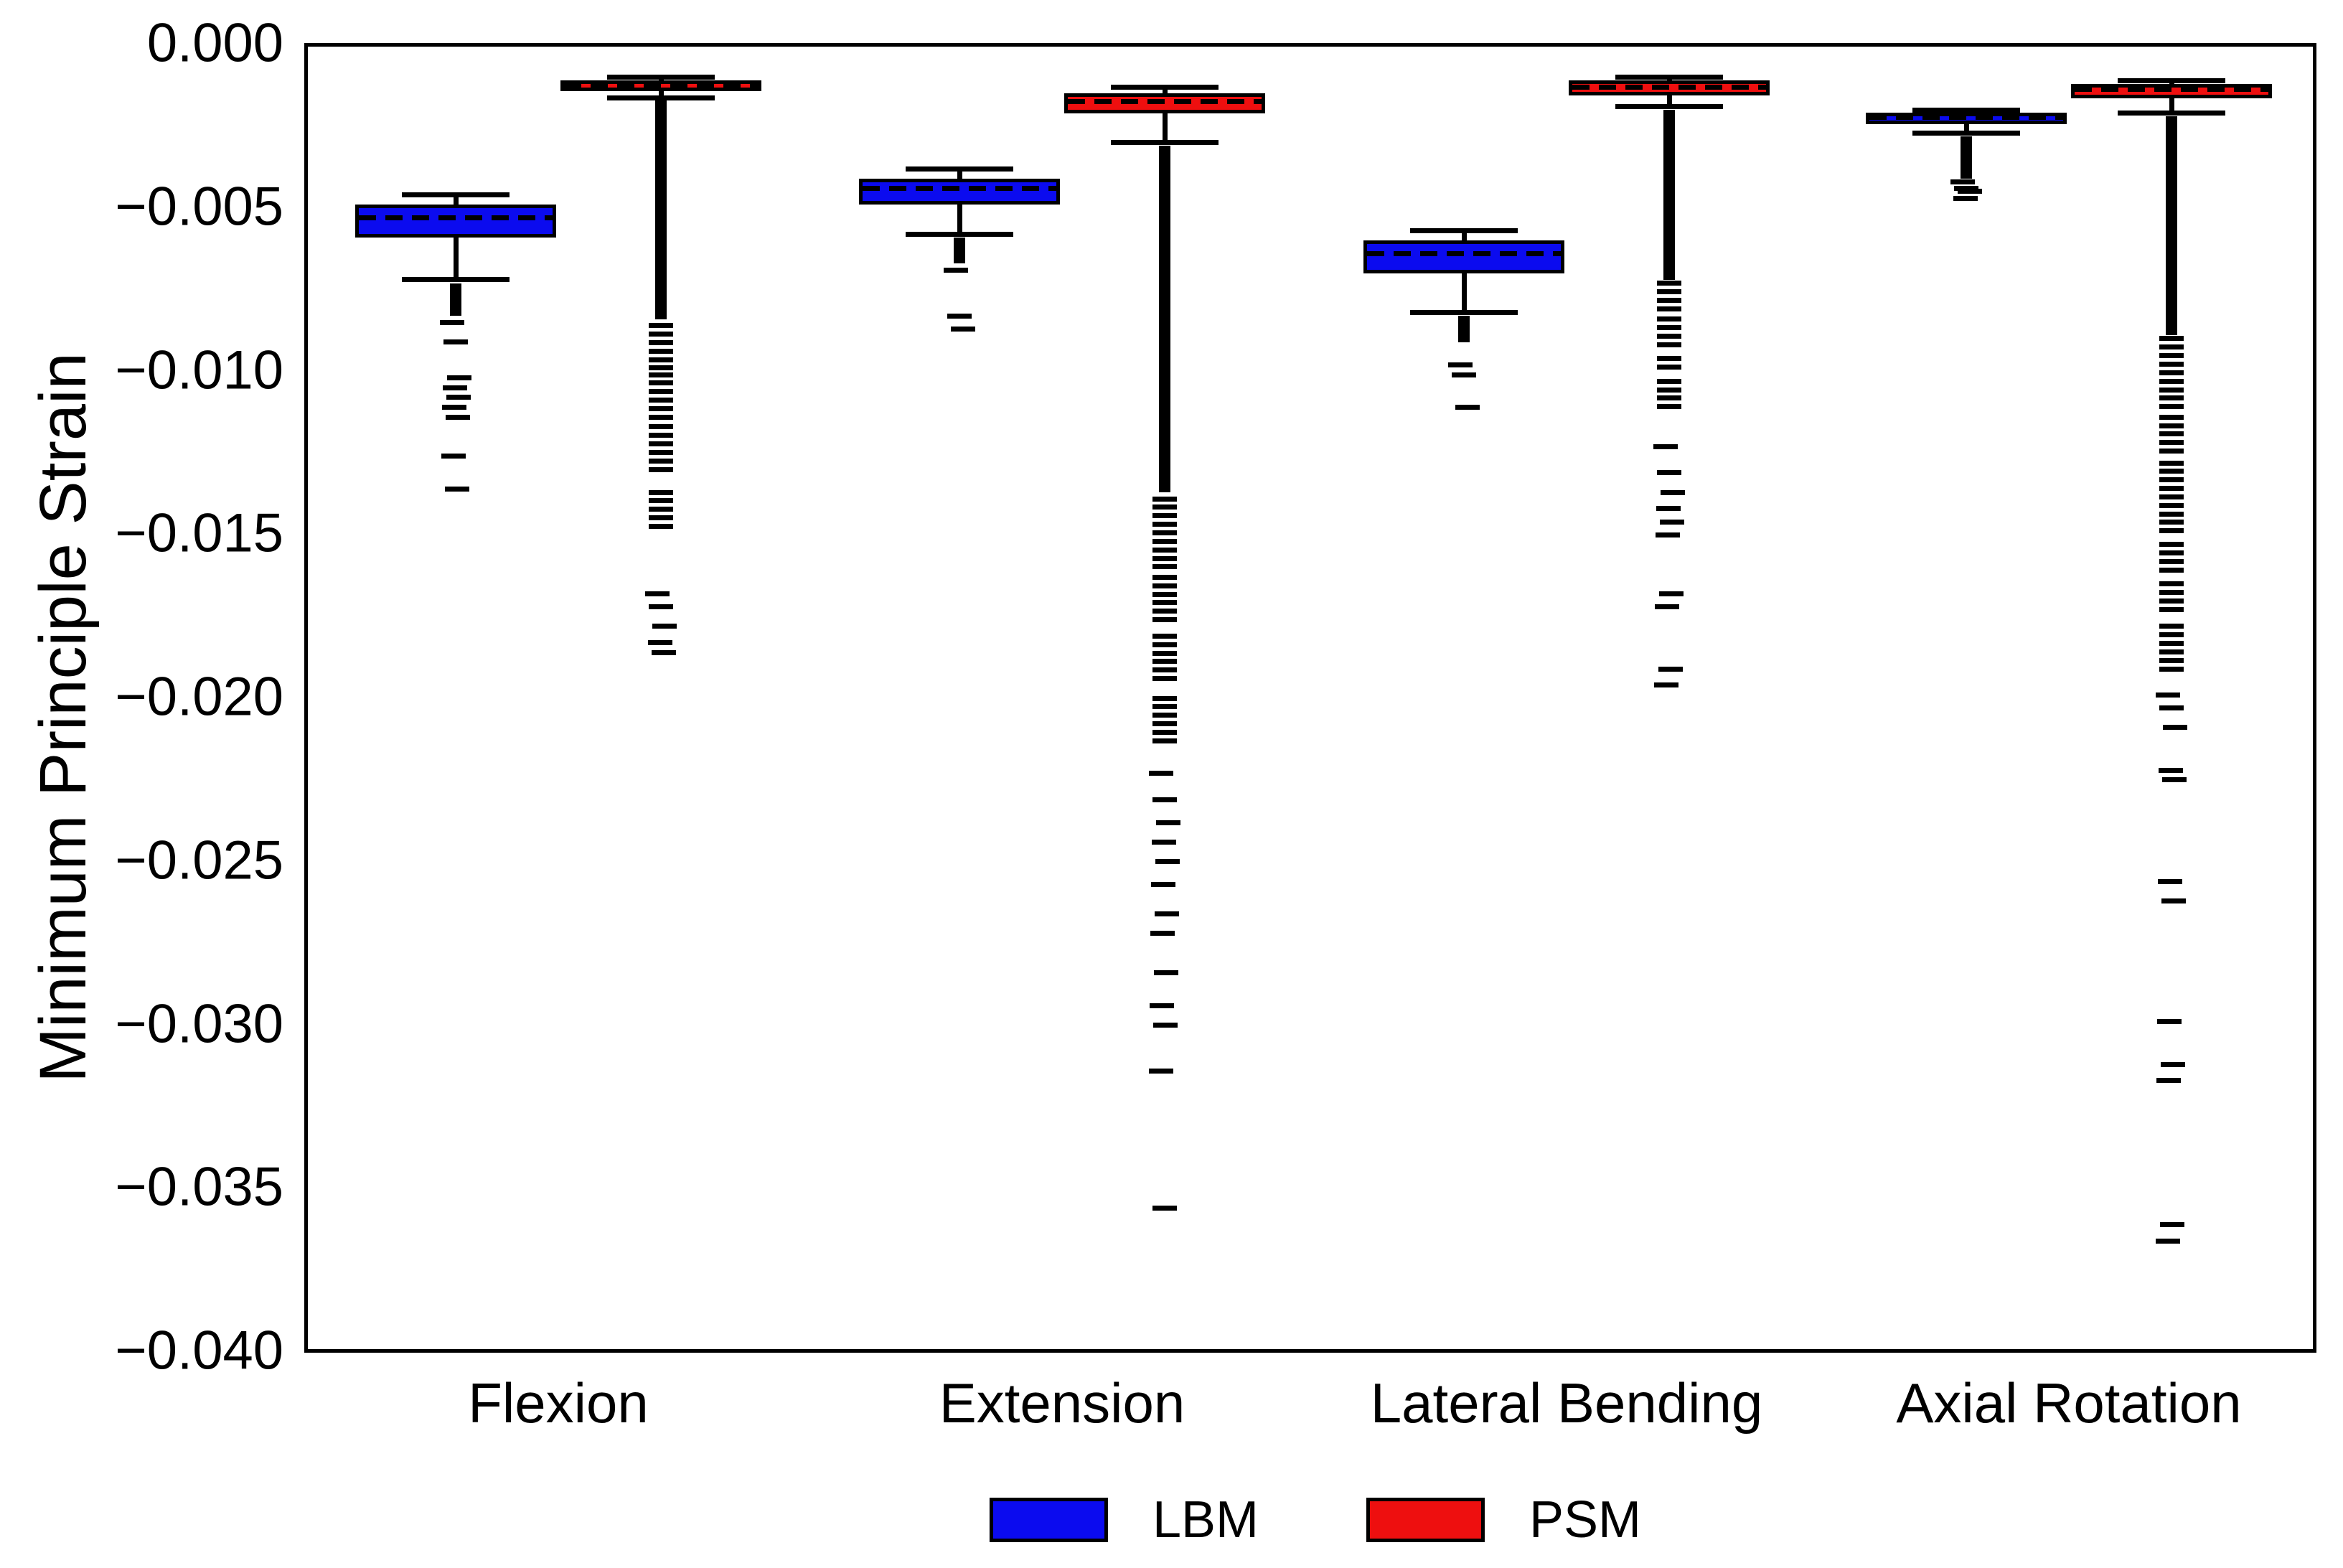 The width and height of the screenshot is (2343, 1568). I want to click on legend: LBM PSM, so click(1315, 1520).